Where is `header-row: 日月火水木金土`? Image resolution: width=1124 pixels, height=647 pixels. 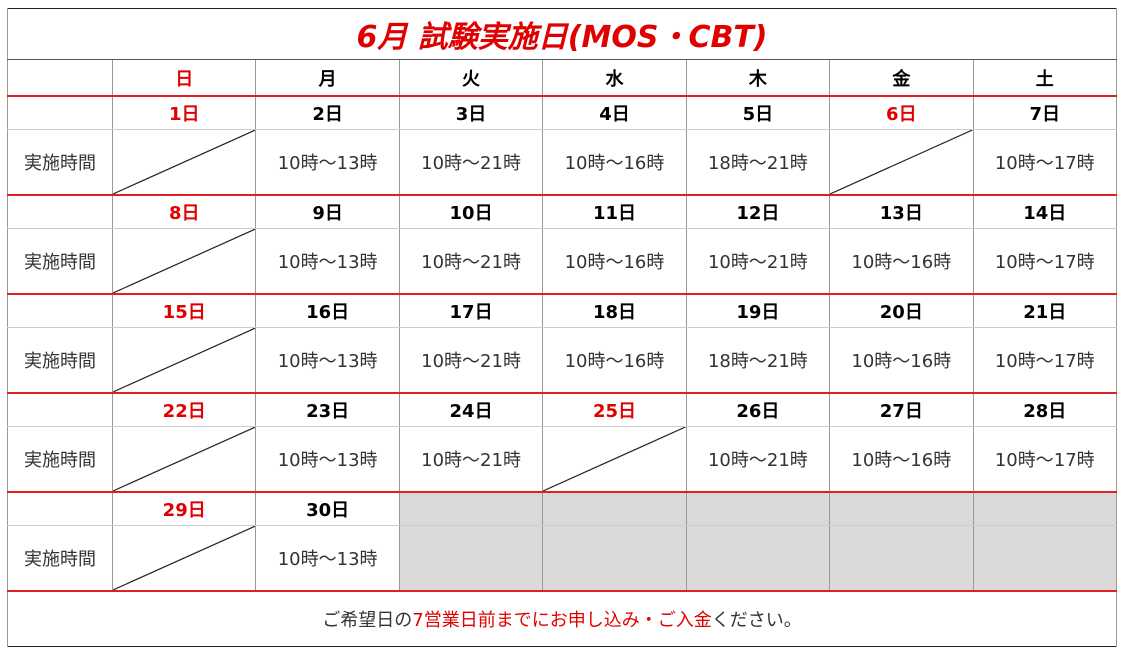 header-row: 日月火水木金土 is located at coordinates (562, 78).